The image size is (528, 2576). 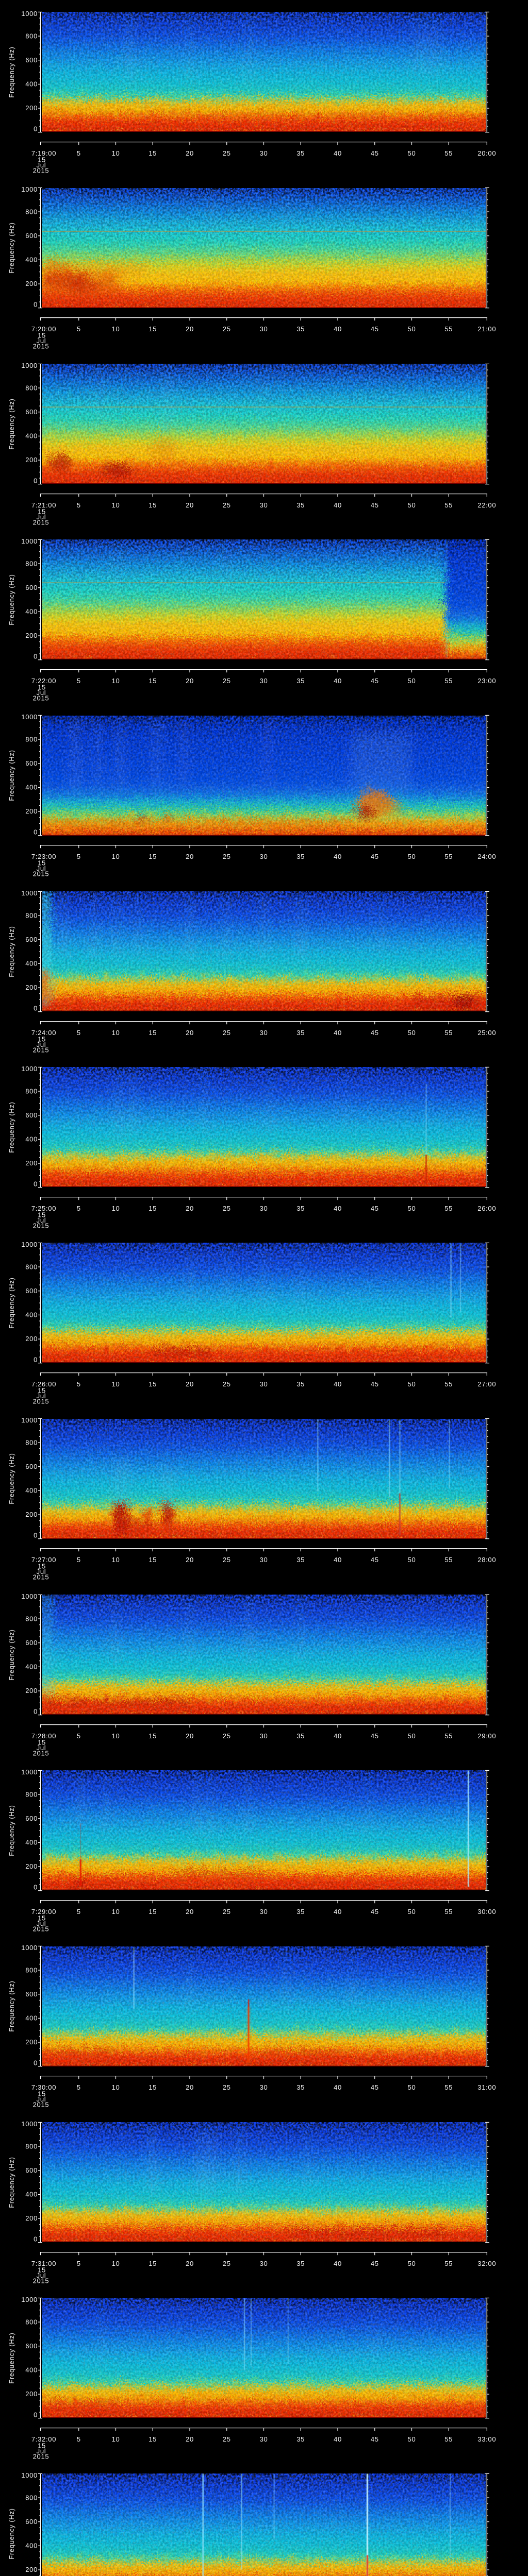 I want to click on svg-text: 33:00, so click(x=486, y=2439).